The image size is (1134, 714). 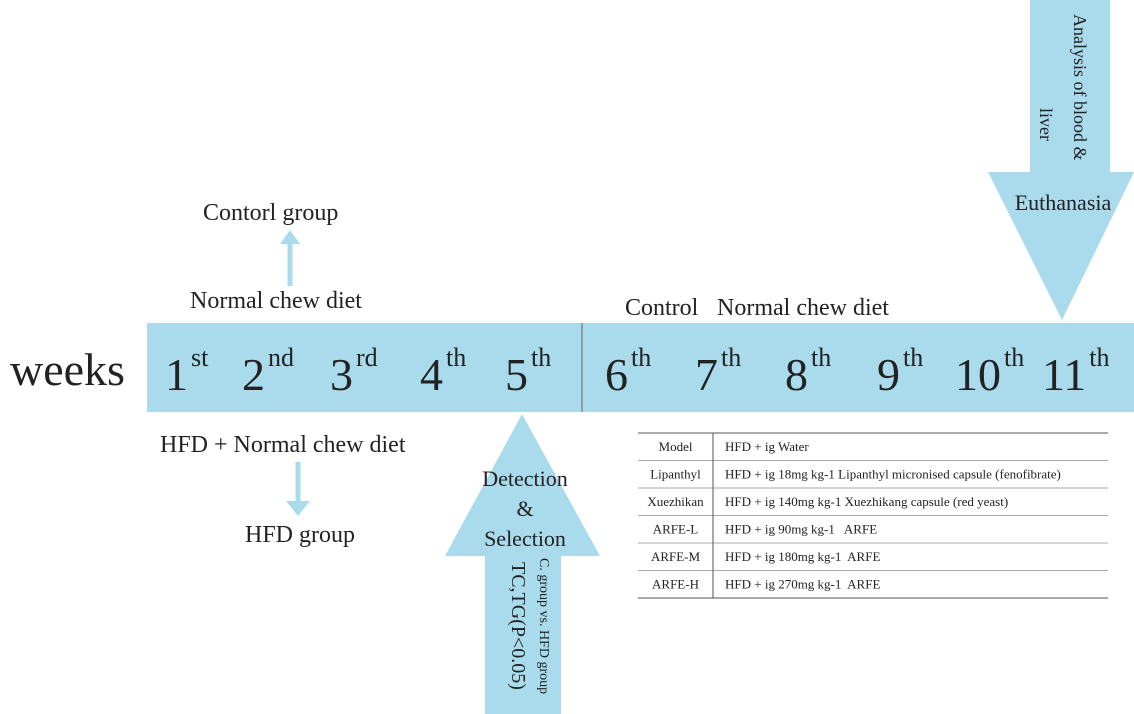 I want to click on table-cell: HFD + ig Water, so click(x=767, y=446).